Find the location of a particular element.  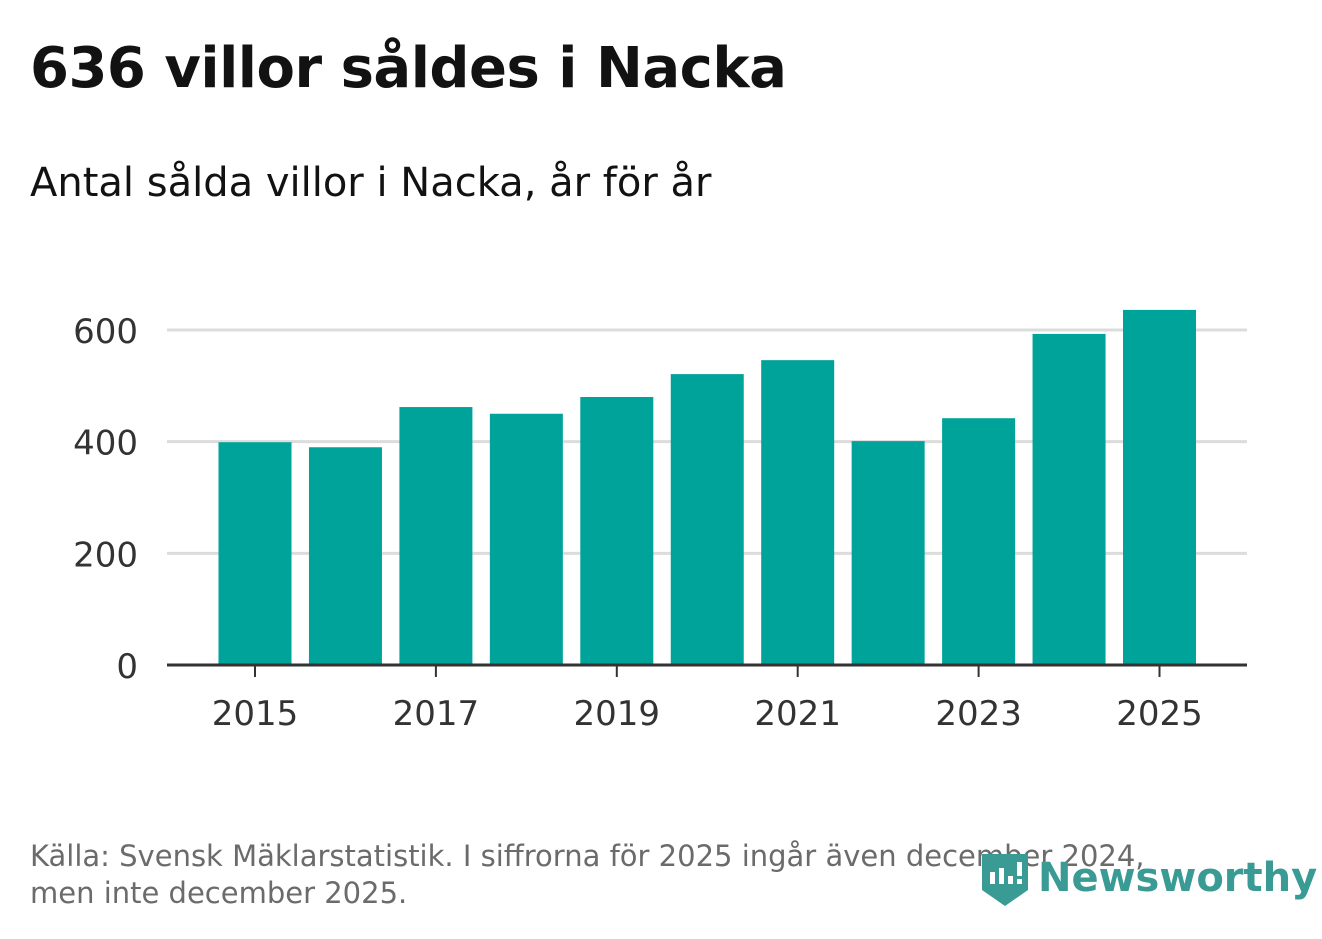

x-tick-label: 2021 is located at coordinates (797, 714).